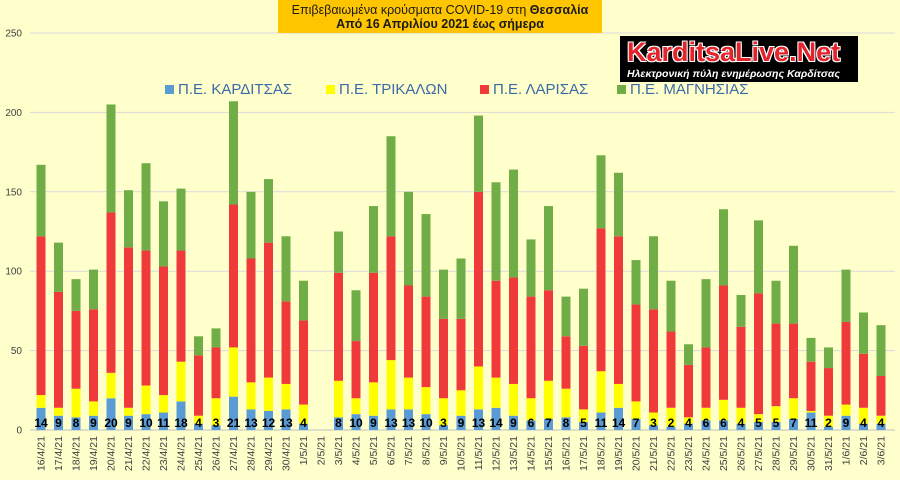 The image size is (900, 480). I want to click on x-tick-label-9-5-21: 9/5/21, so click(444, 450).